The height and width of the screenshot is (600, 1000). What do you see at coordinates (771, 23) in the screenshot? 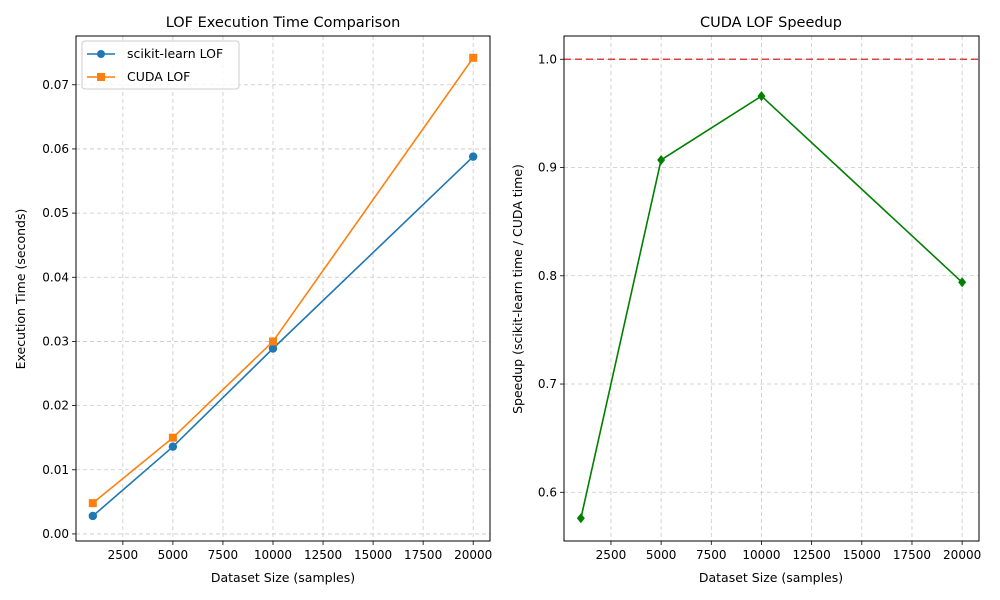
I see `chart-title: CUDA LOF Speedup` at bounding box center [771, 23].